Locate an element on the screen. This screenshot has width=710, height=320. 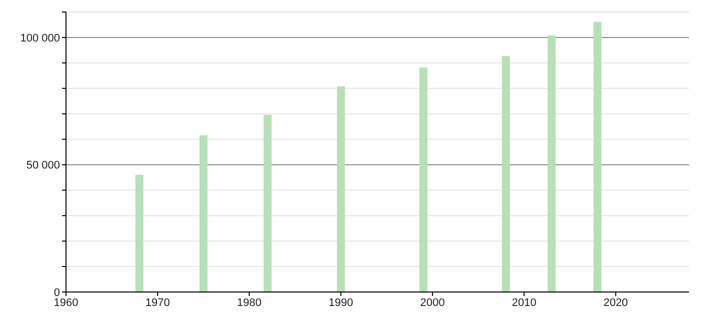
y-tick-label: 100 000 is located at coordinates (40, 38).